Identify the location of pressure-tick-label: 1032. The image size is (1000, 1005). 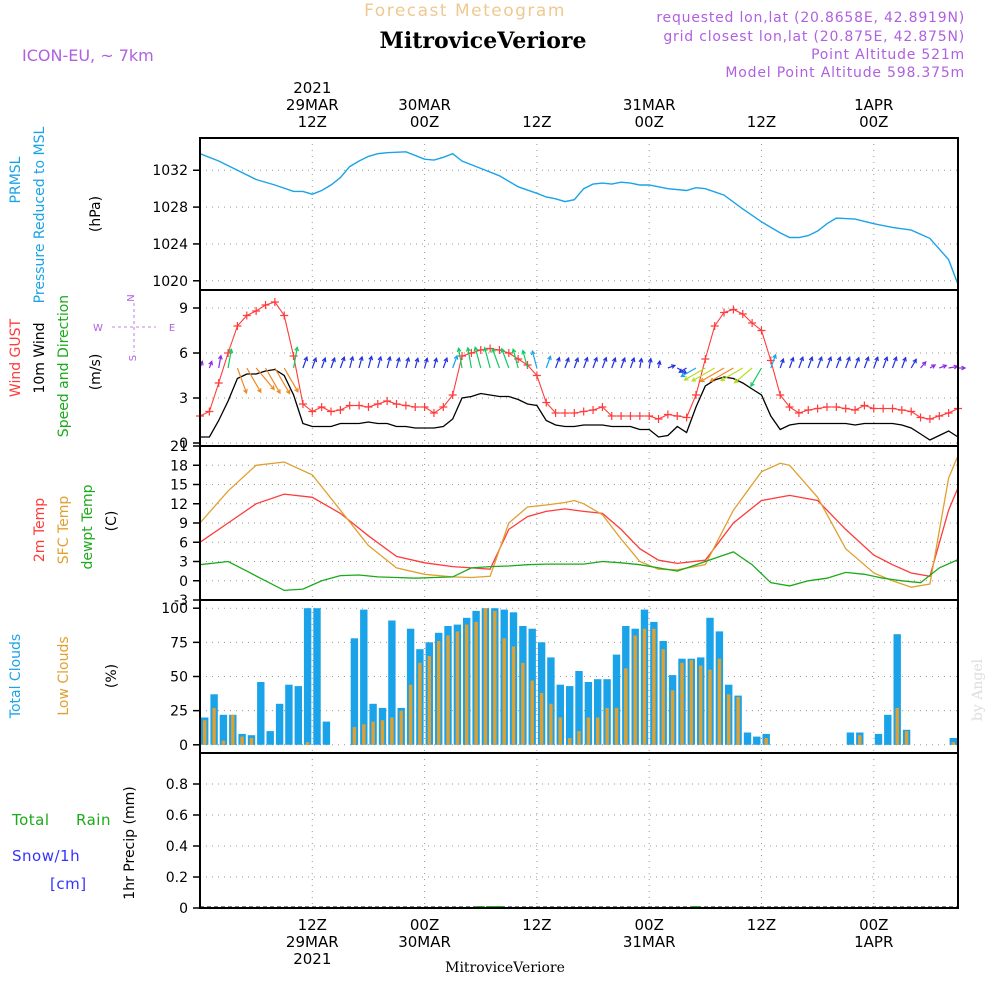
(170, 171).